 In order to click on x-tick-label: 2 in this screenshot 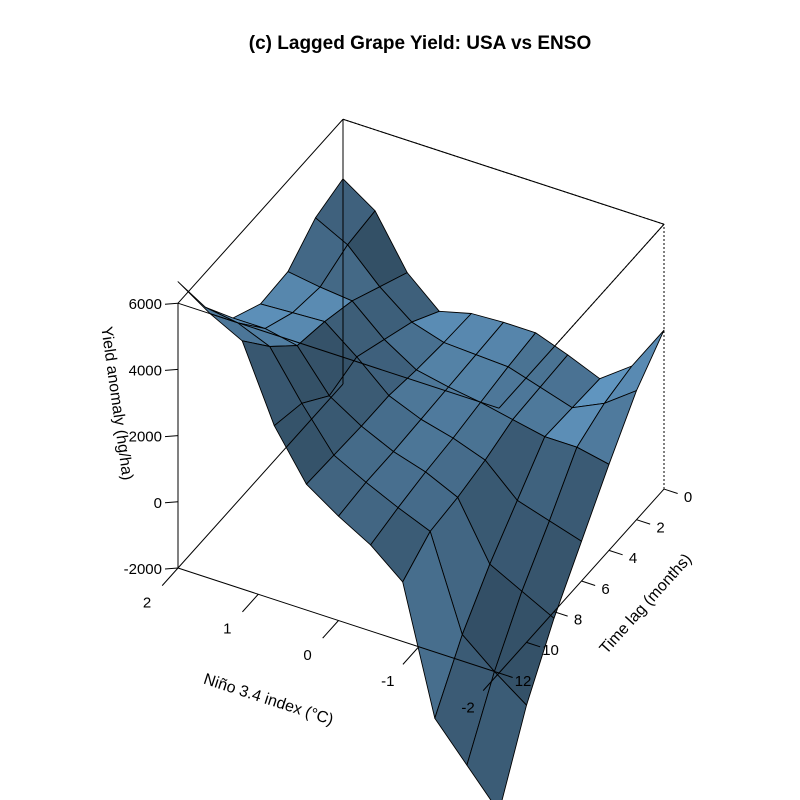, I will do `click(147, 602)`.